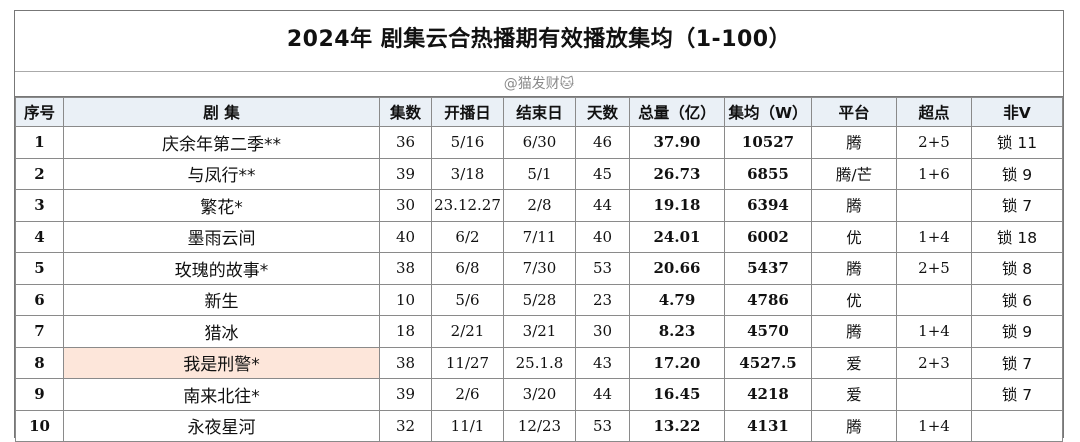 Image resolution: width=1080 pixels, height=442 pixels. What do you see at coordinates (405, 236) in the screenshot?
I see `cell-episodes: 40` at bounding box center [405, 236].